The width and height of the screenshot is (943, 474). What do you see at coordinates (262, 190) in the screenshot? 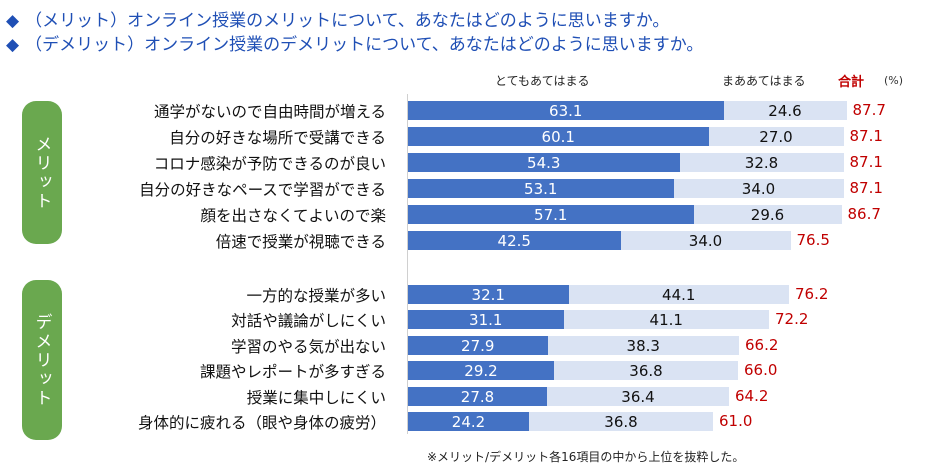
I see `category-label: 自分の好きなペースで学習ができる` at bounding box center [262, 190].